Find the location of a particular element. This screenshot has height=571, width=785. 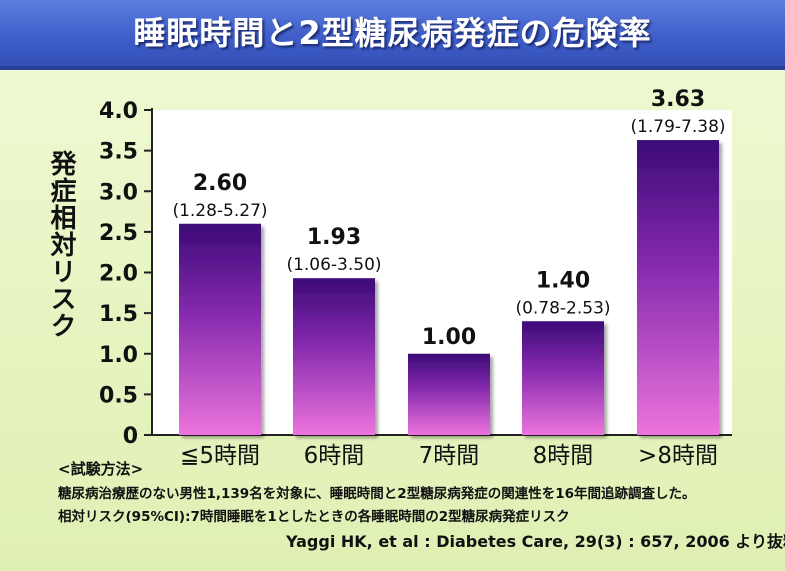

y-tick-label: 3.0 is located at coordinates (118, 192).